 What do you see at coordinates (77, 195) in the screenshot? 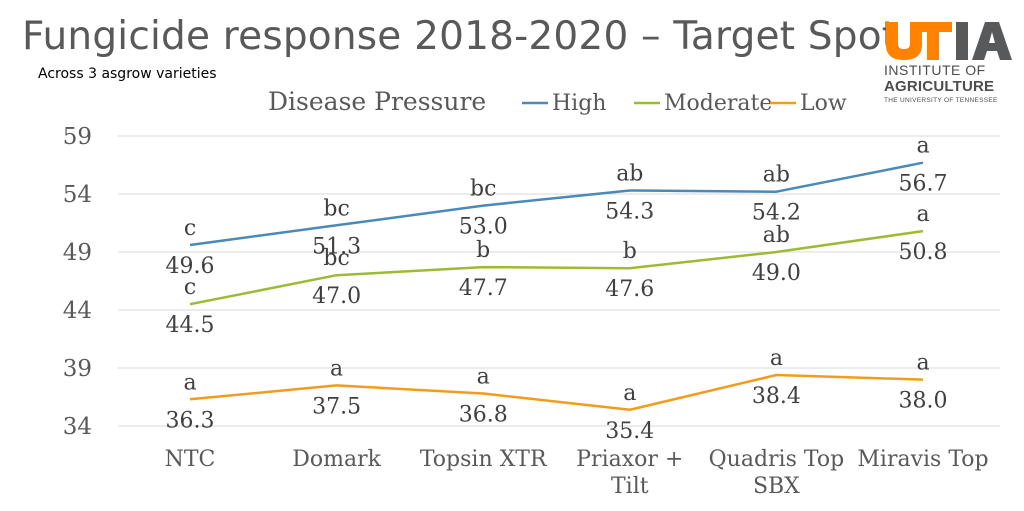
I see `y-tick-label: 54` at bounding box center [77, 195].